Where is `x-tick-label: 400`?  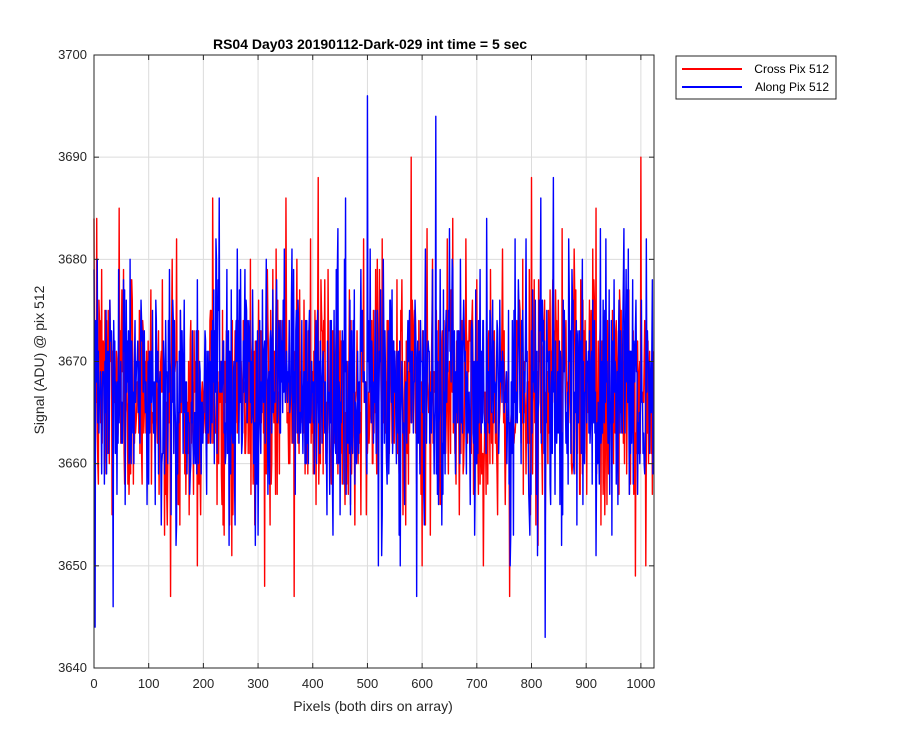
x-tick-label: 400 is located at coordinates (313, 683).